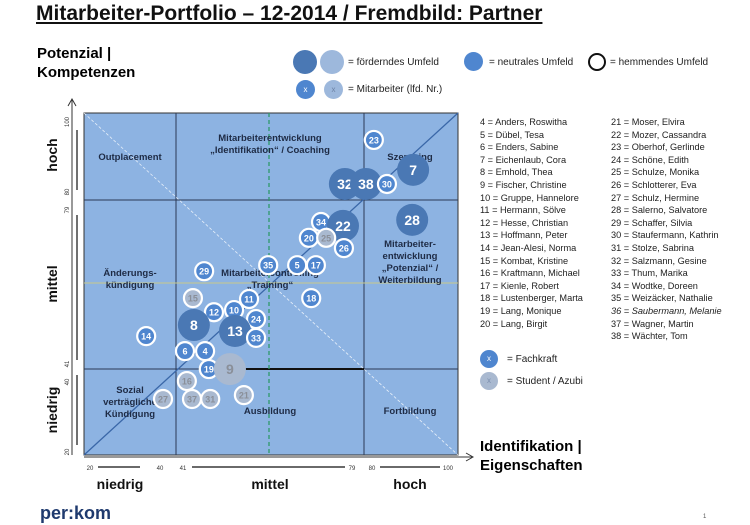  What do you see at coordinates (234, 311) in the screenshot?
I see `bubble-label: 10` at bounding box center [234, 311].